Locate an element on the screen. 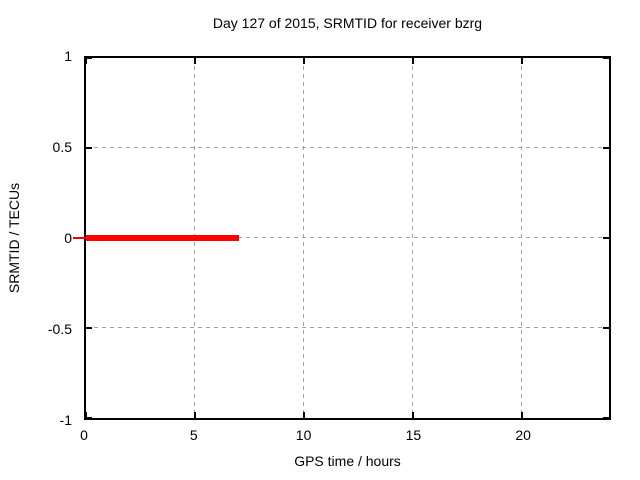 The width and height of the screenshot is (640, 480). x-tick-label: 10 is located at coordinates (303, 435).